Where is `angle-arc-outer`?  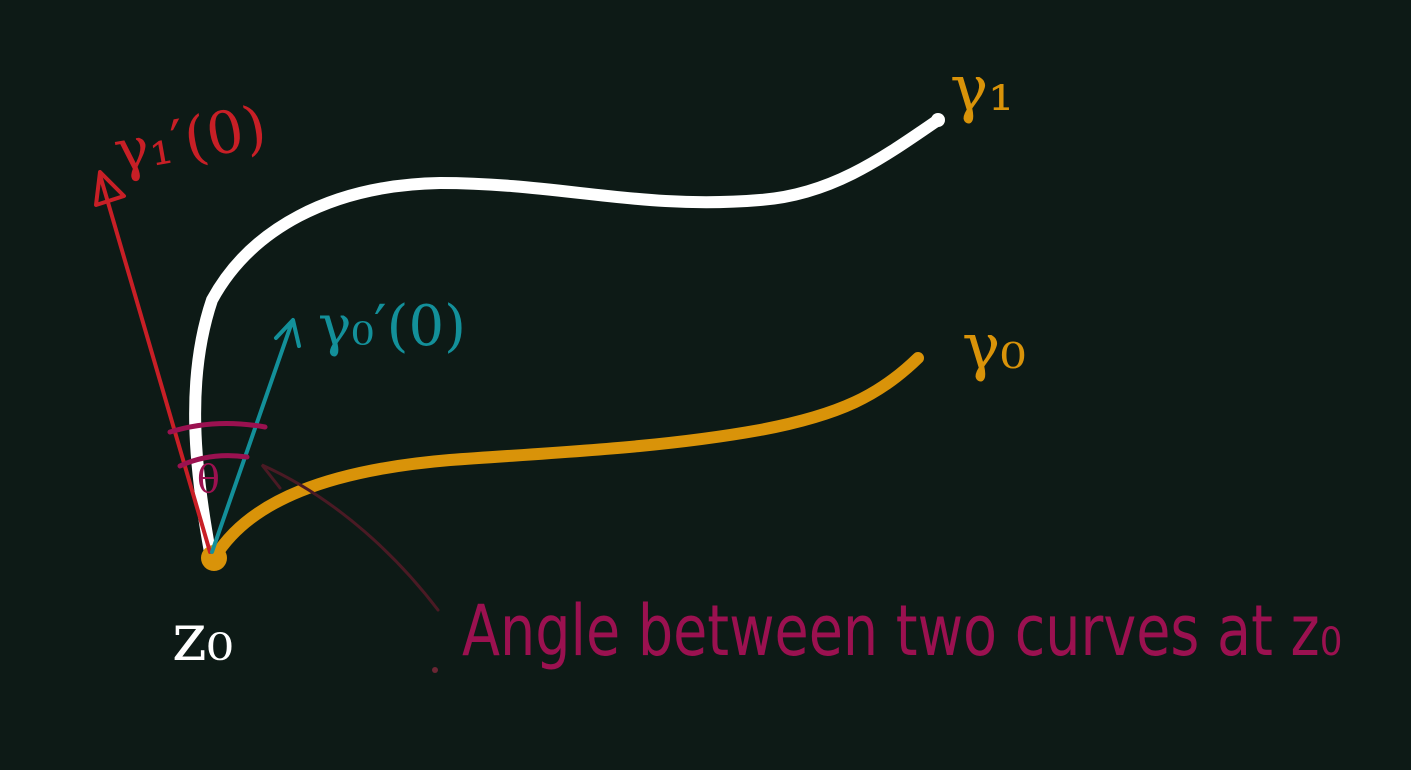
angle-arc-outer is located at coordinates (217, 427).